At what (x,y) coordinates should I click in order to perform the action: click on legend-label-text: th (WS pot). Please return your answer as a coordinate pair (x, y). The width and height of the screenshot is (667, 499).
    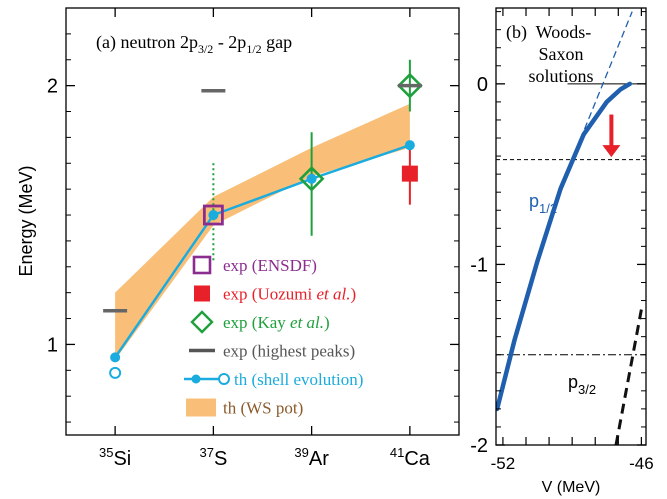
    Looking at the image, I should click on (263, 408).